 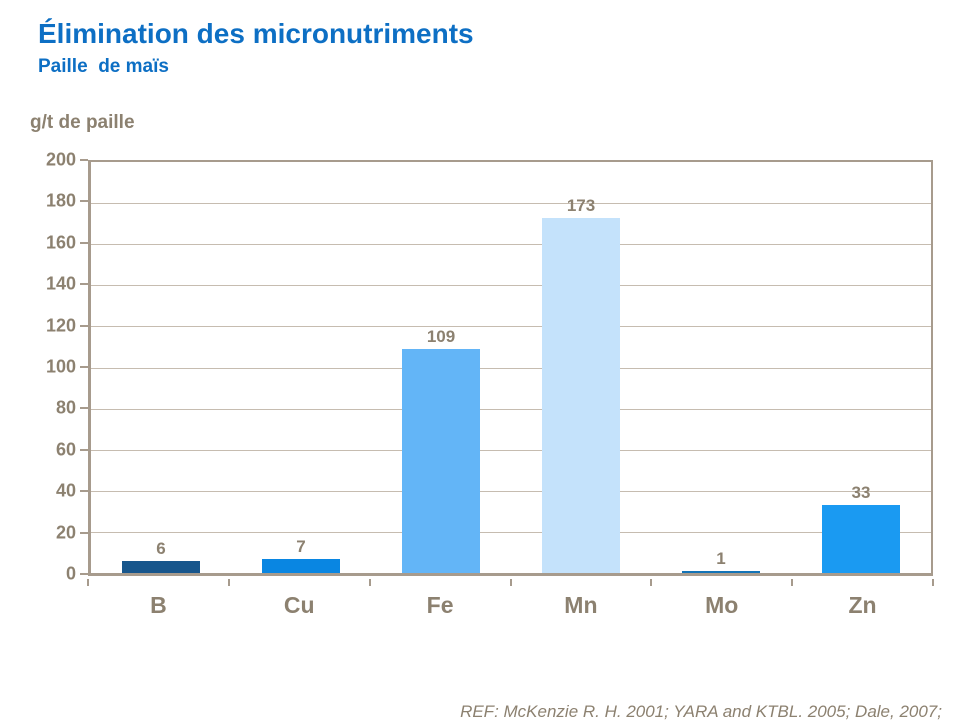 I want to click on x-category-label-Fe: Fe, so click(x=440, y=605).